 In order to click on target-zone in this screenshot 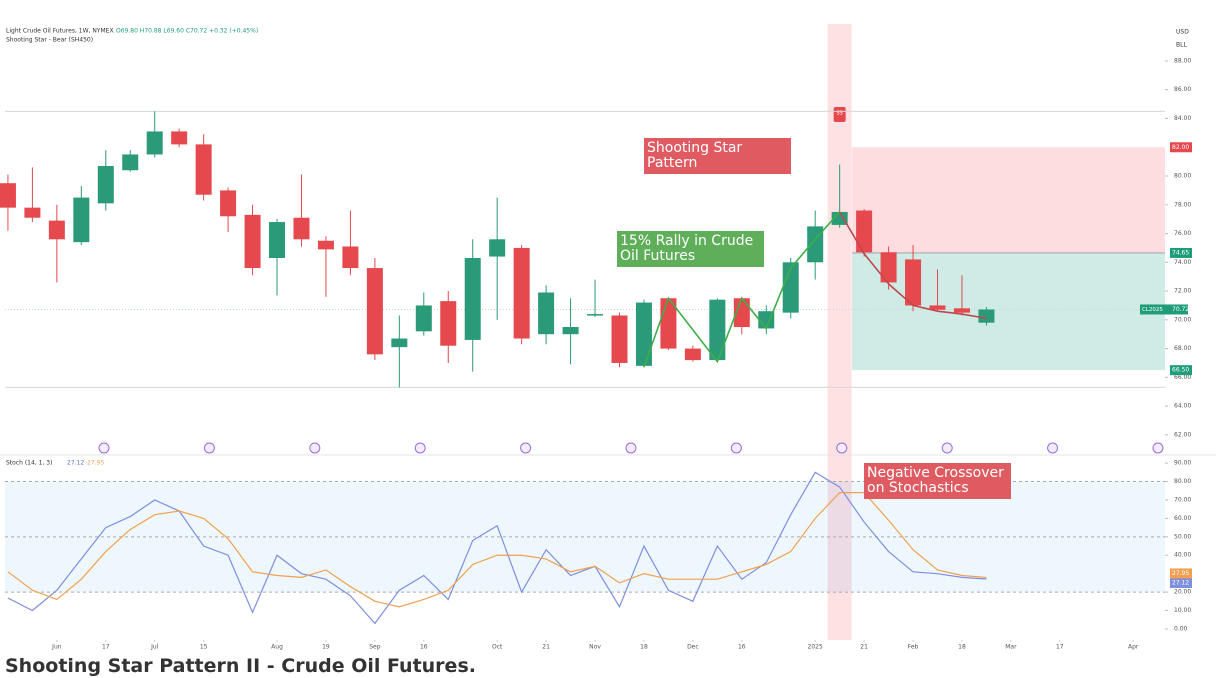, I will do `click(1008, 311)`.